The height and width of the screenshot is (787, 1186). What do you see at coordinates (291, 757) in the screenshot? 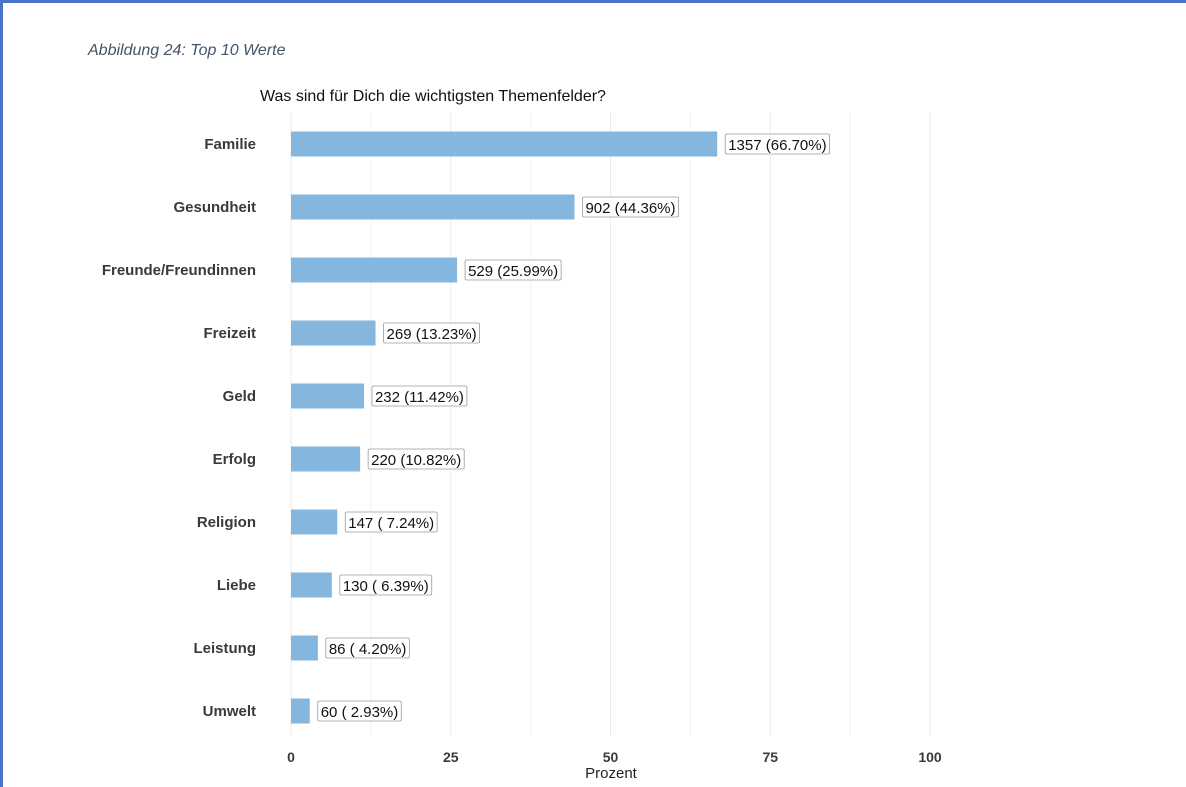
I see `x-tick-label: 0` at bounding box center [291, 757].